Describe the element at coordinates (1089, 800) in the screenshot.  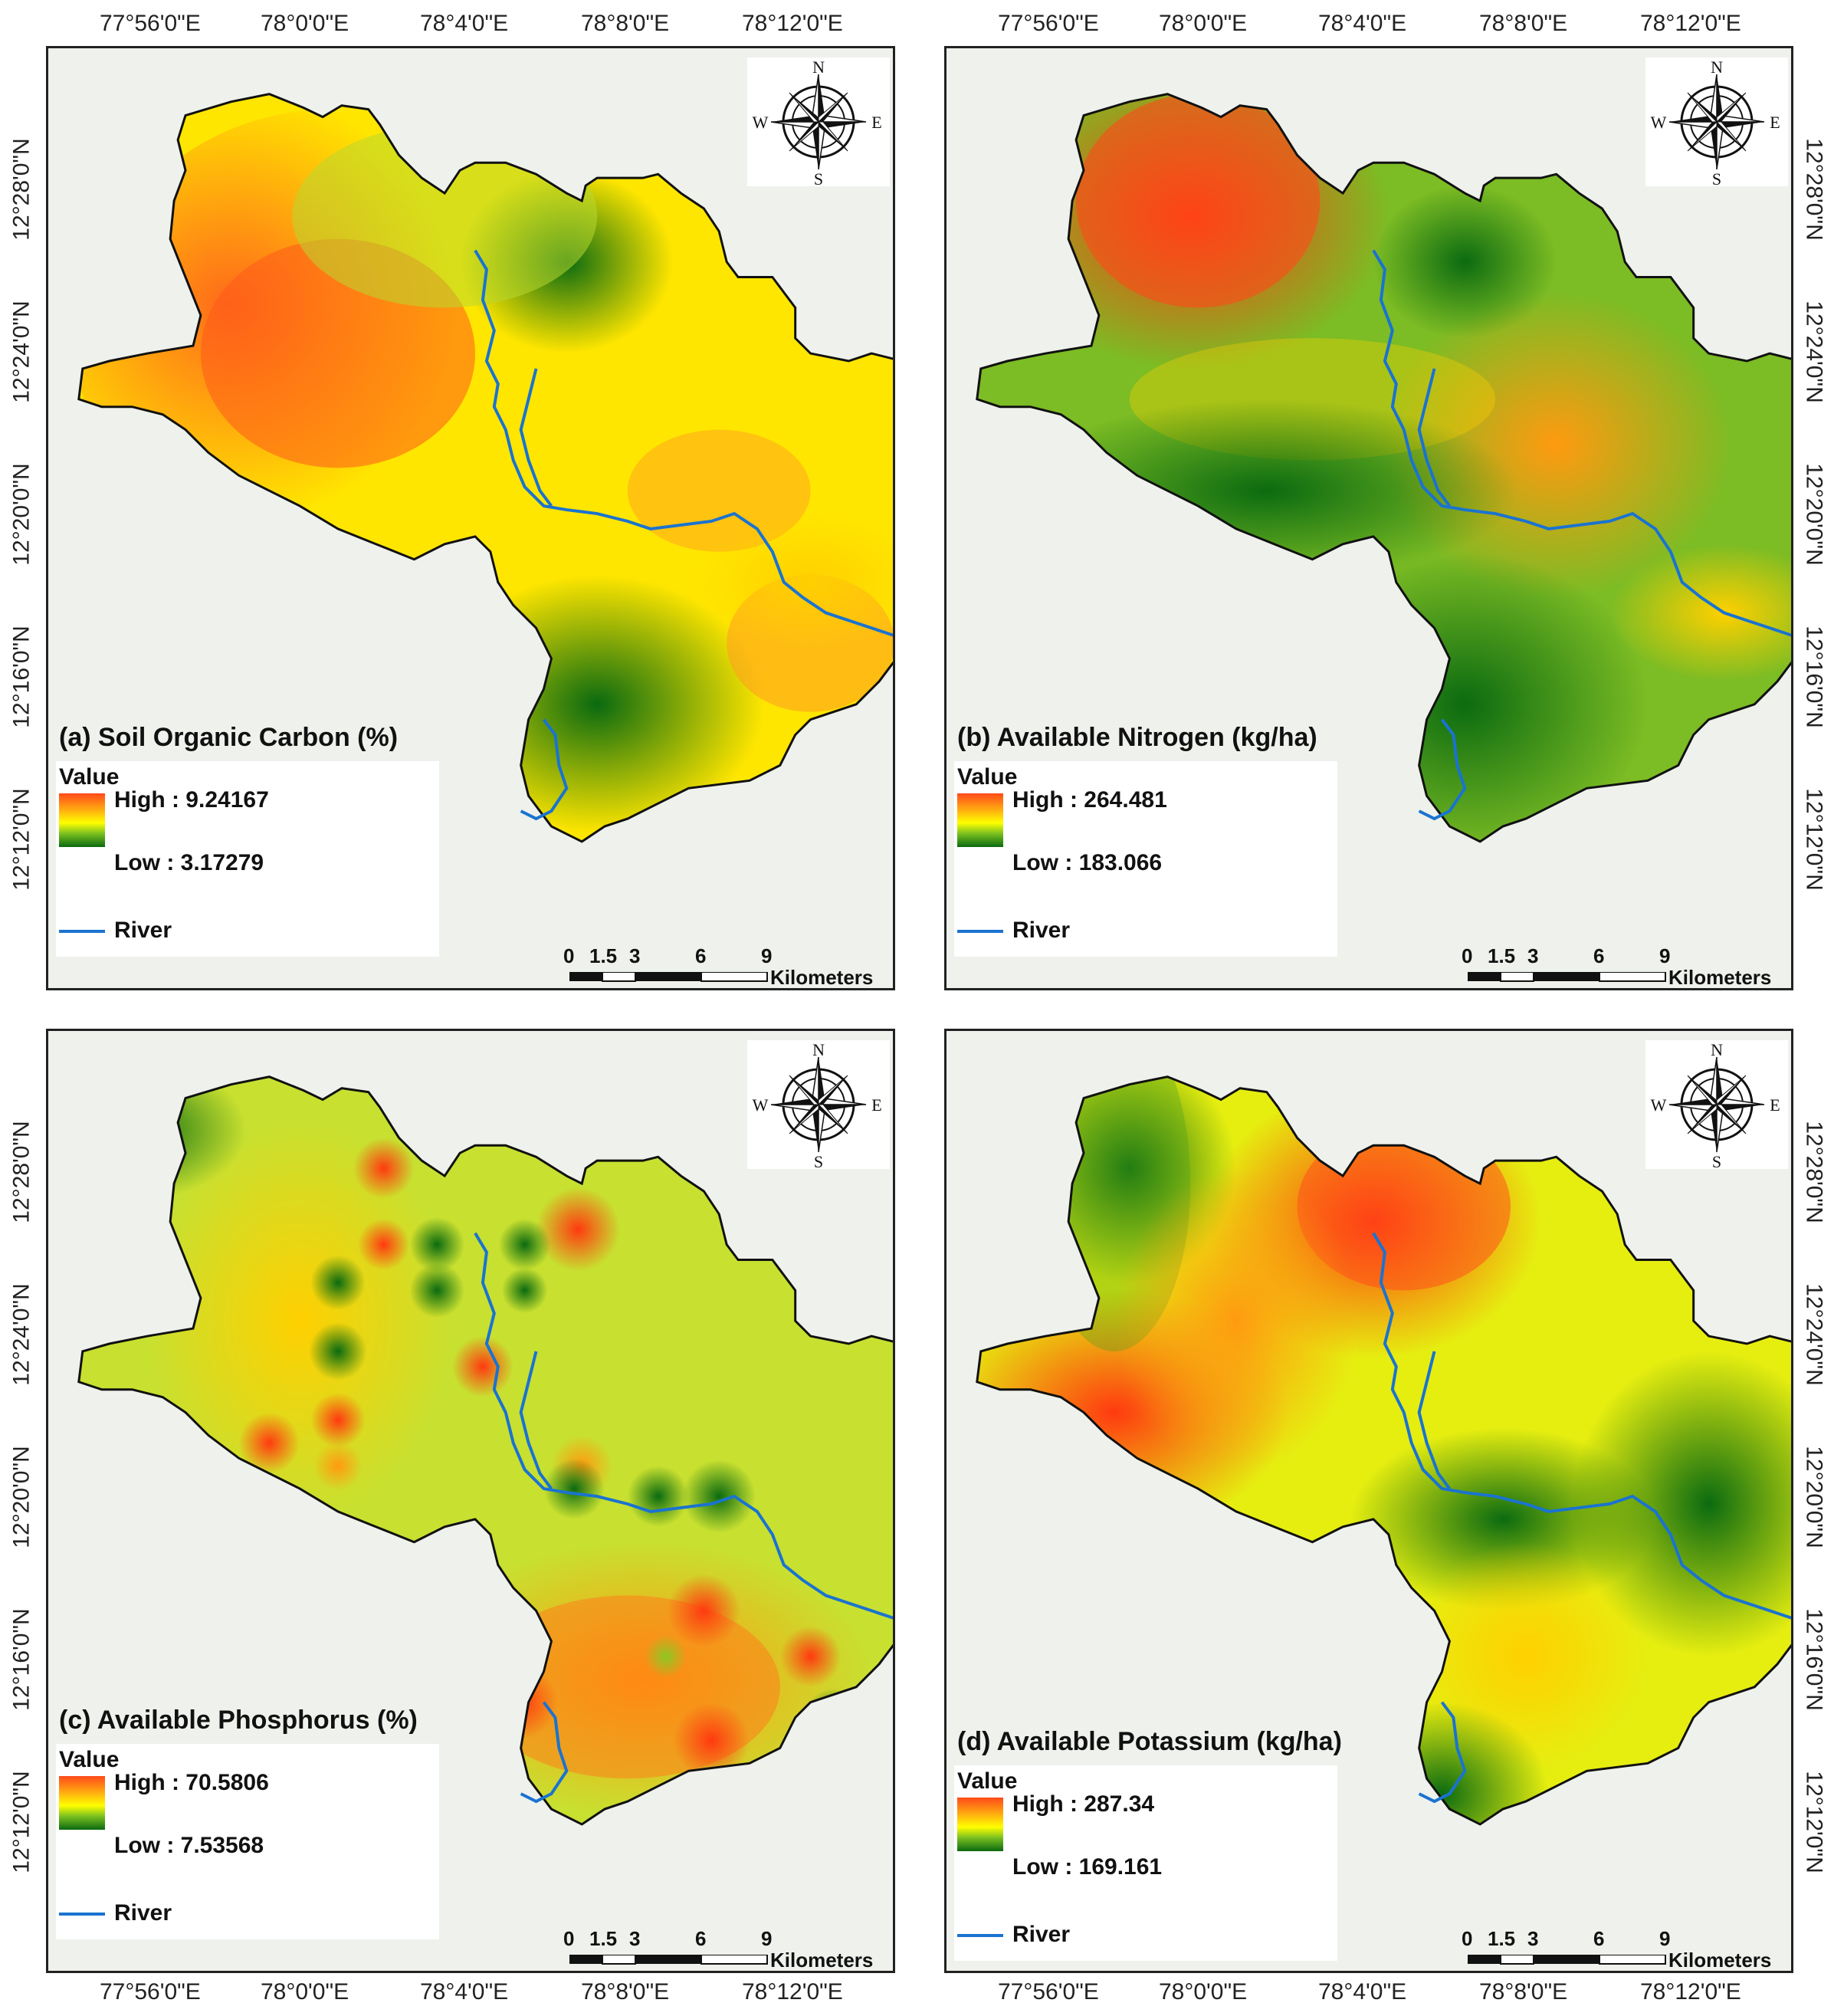
I see `legend-high: High : 264.481` at that location.